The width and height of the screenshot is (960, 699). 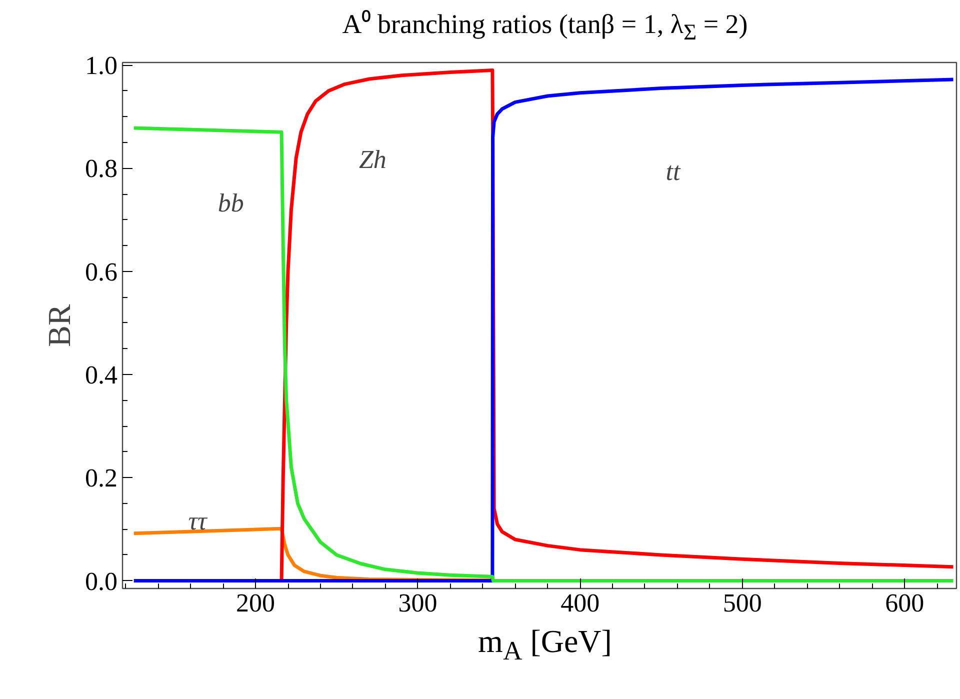 What do you see at coordinates (372, 159) in the screenshot?
I see `annotation: Zh` at bounding box center [372, 159].